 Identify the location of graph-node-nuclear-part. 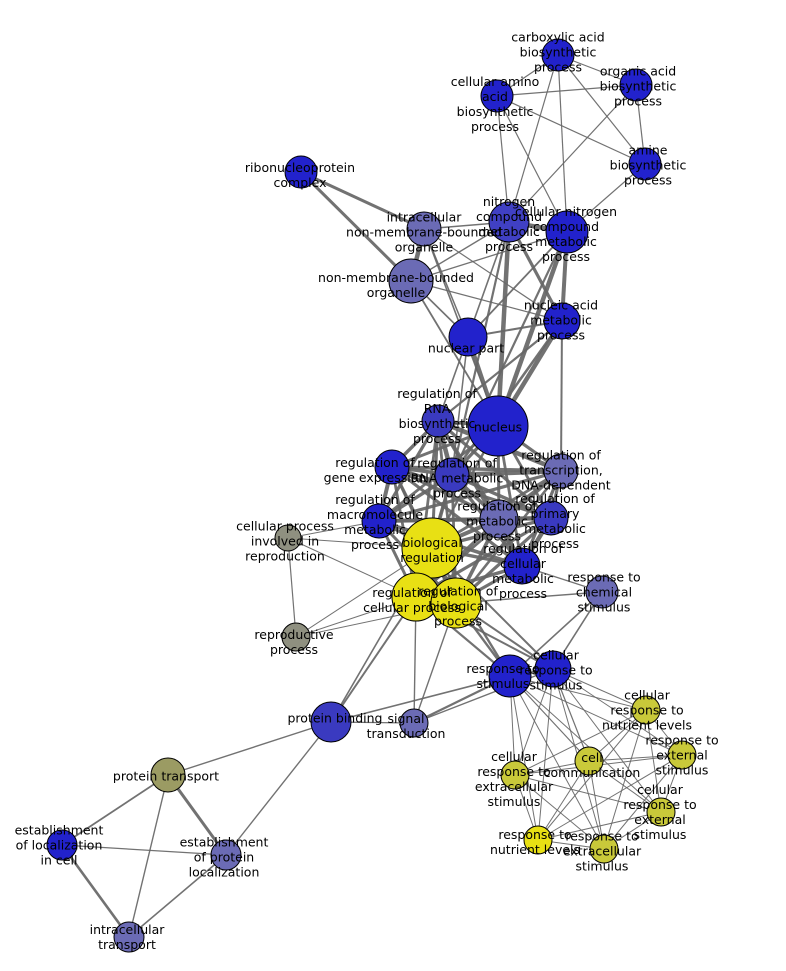
(468, 337).